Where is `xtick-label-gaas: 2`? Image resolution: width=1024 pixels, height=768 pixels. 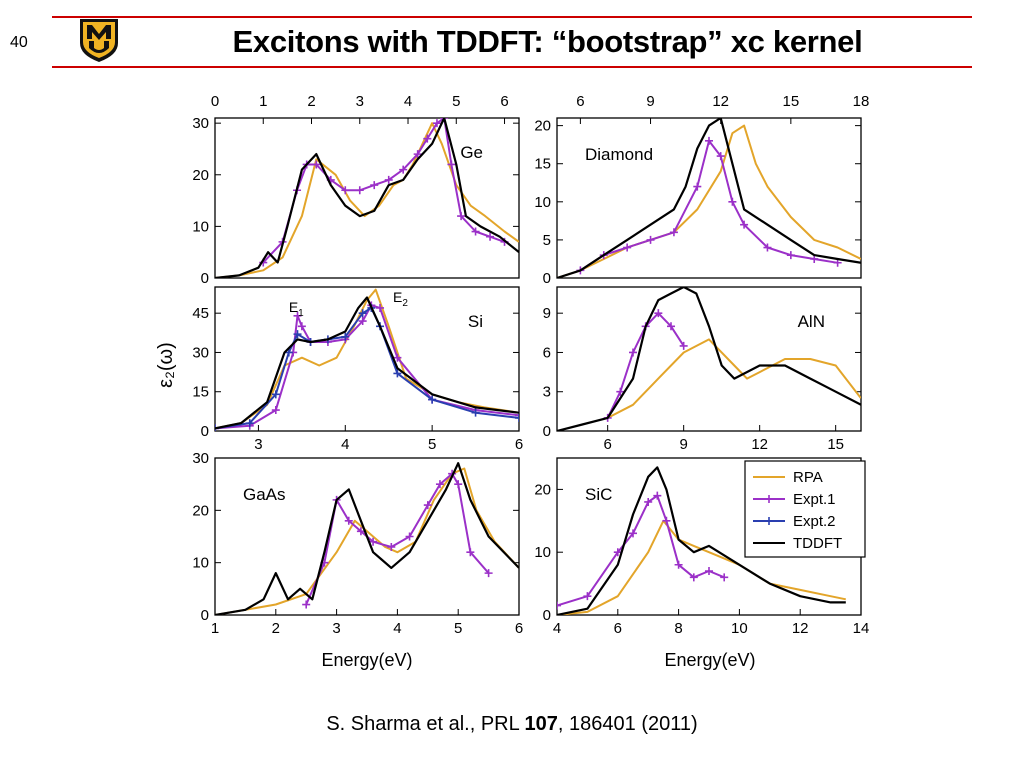
xtick-label-gaas: 2 is located at coordinates (276, 628).